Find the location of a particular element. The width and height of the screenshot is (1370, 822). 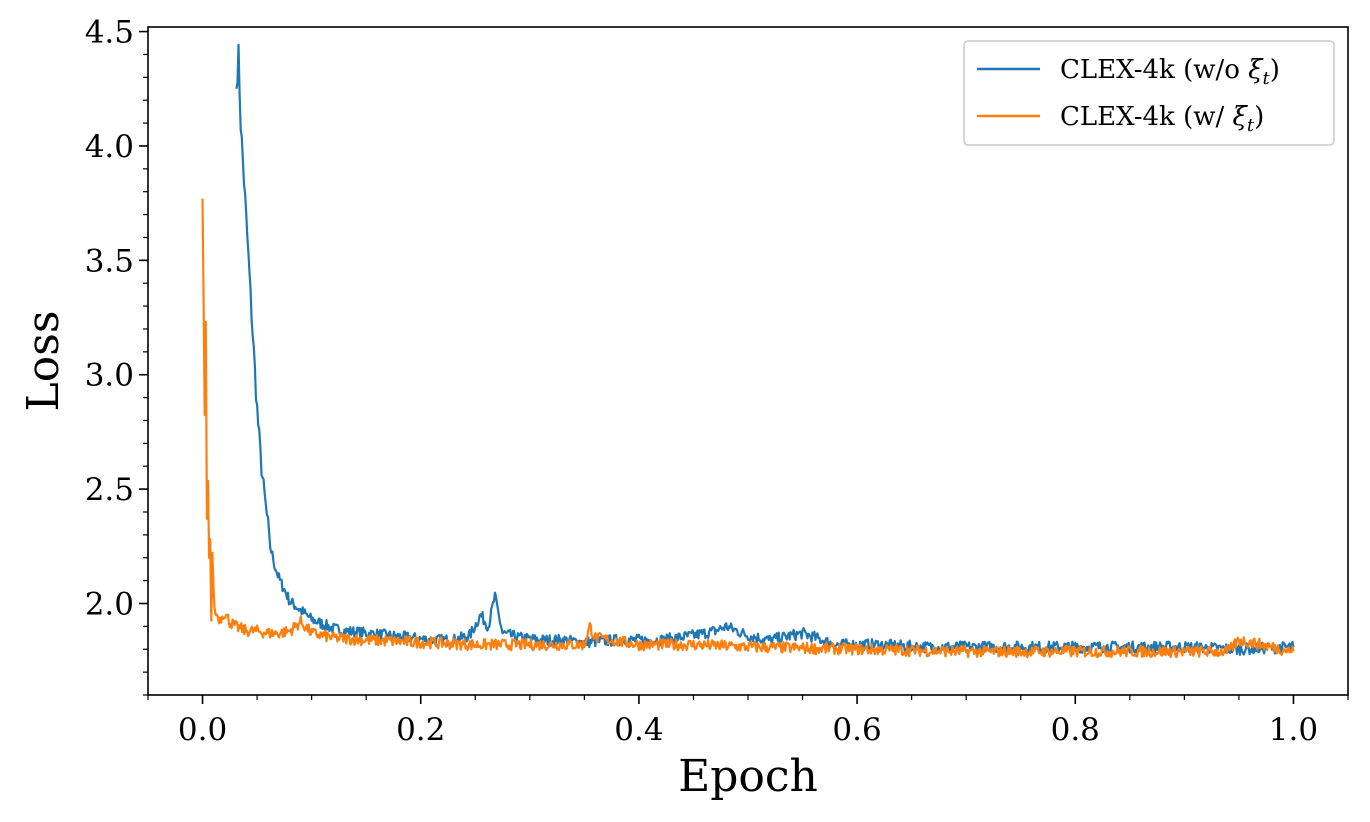

x-tick-label: 0.8 is located at coordinates (1075, 730).